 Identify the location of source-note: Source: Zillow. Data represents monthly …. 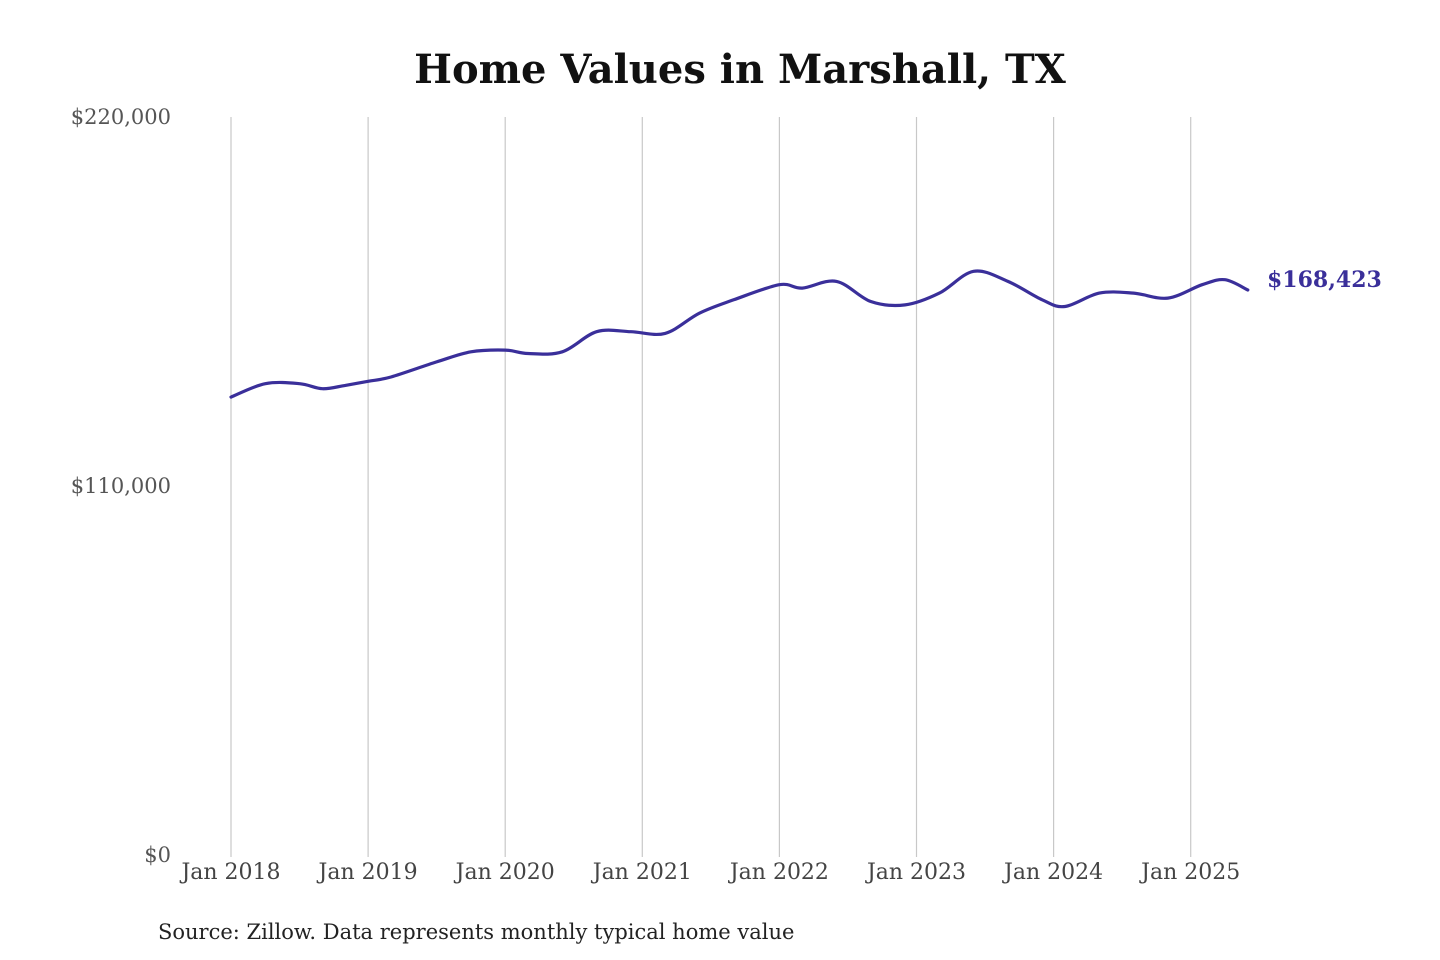
(476, 932).